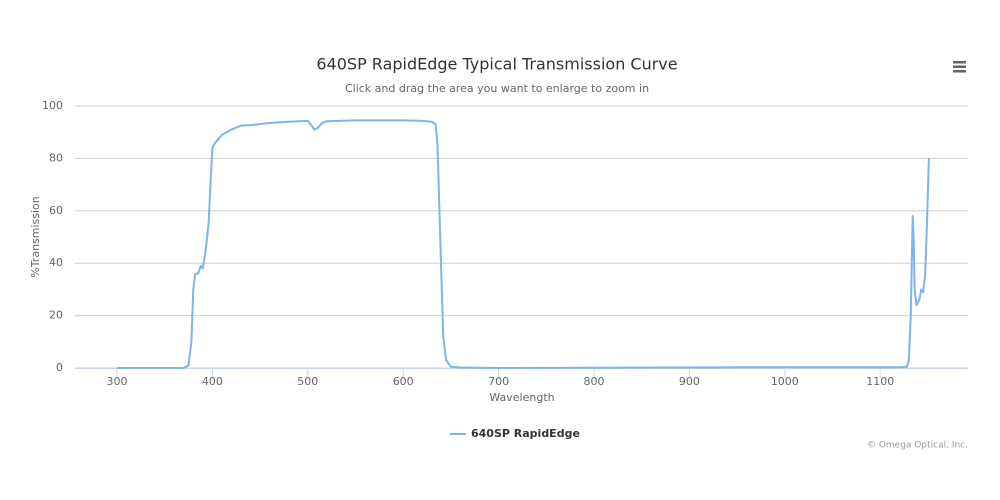 This screenshot has height=500, width=1000. I want to click on y-tick-label: 0, so click(59, 367).